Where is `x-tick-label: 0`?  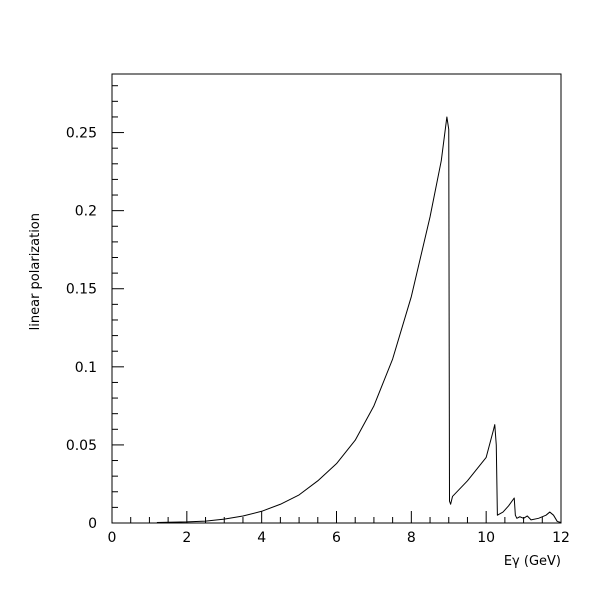 x-tick-label: 0 is located at coordinates (112, 538).